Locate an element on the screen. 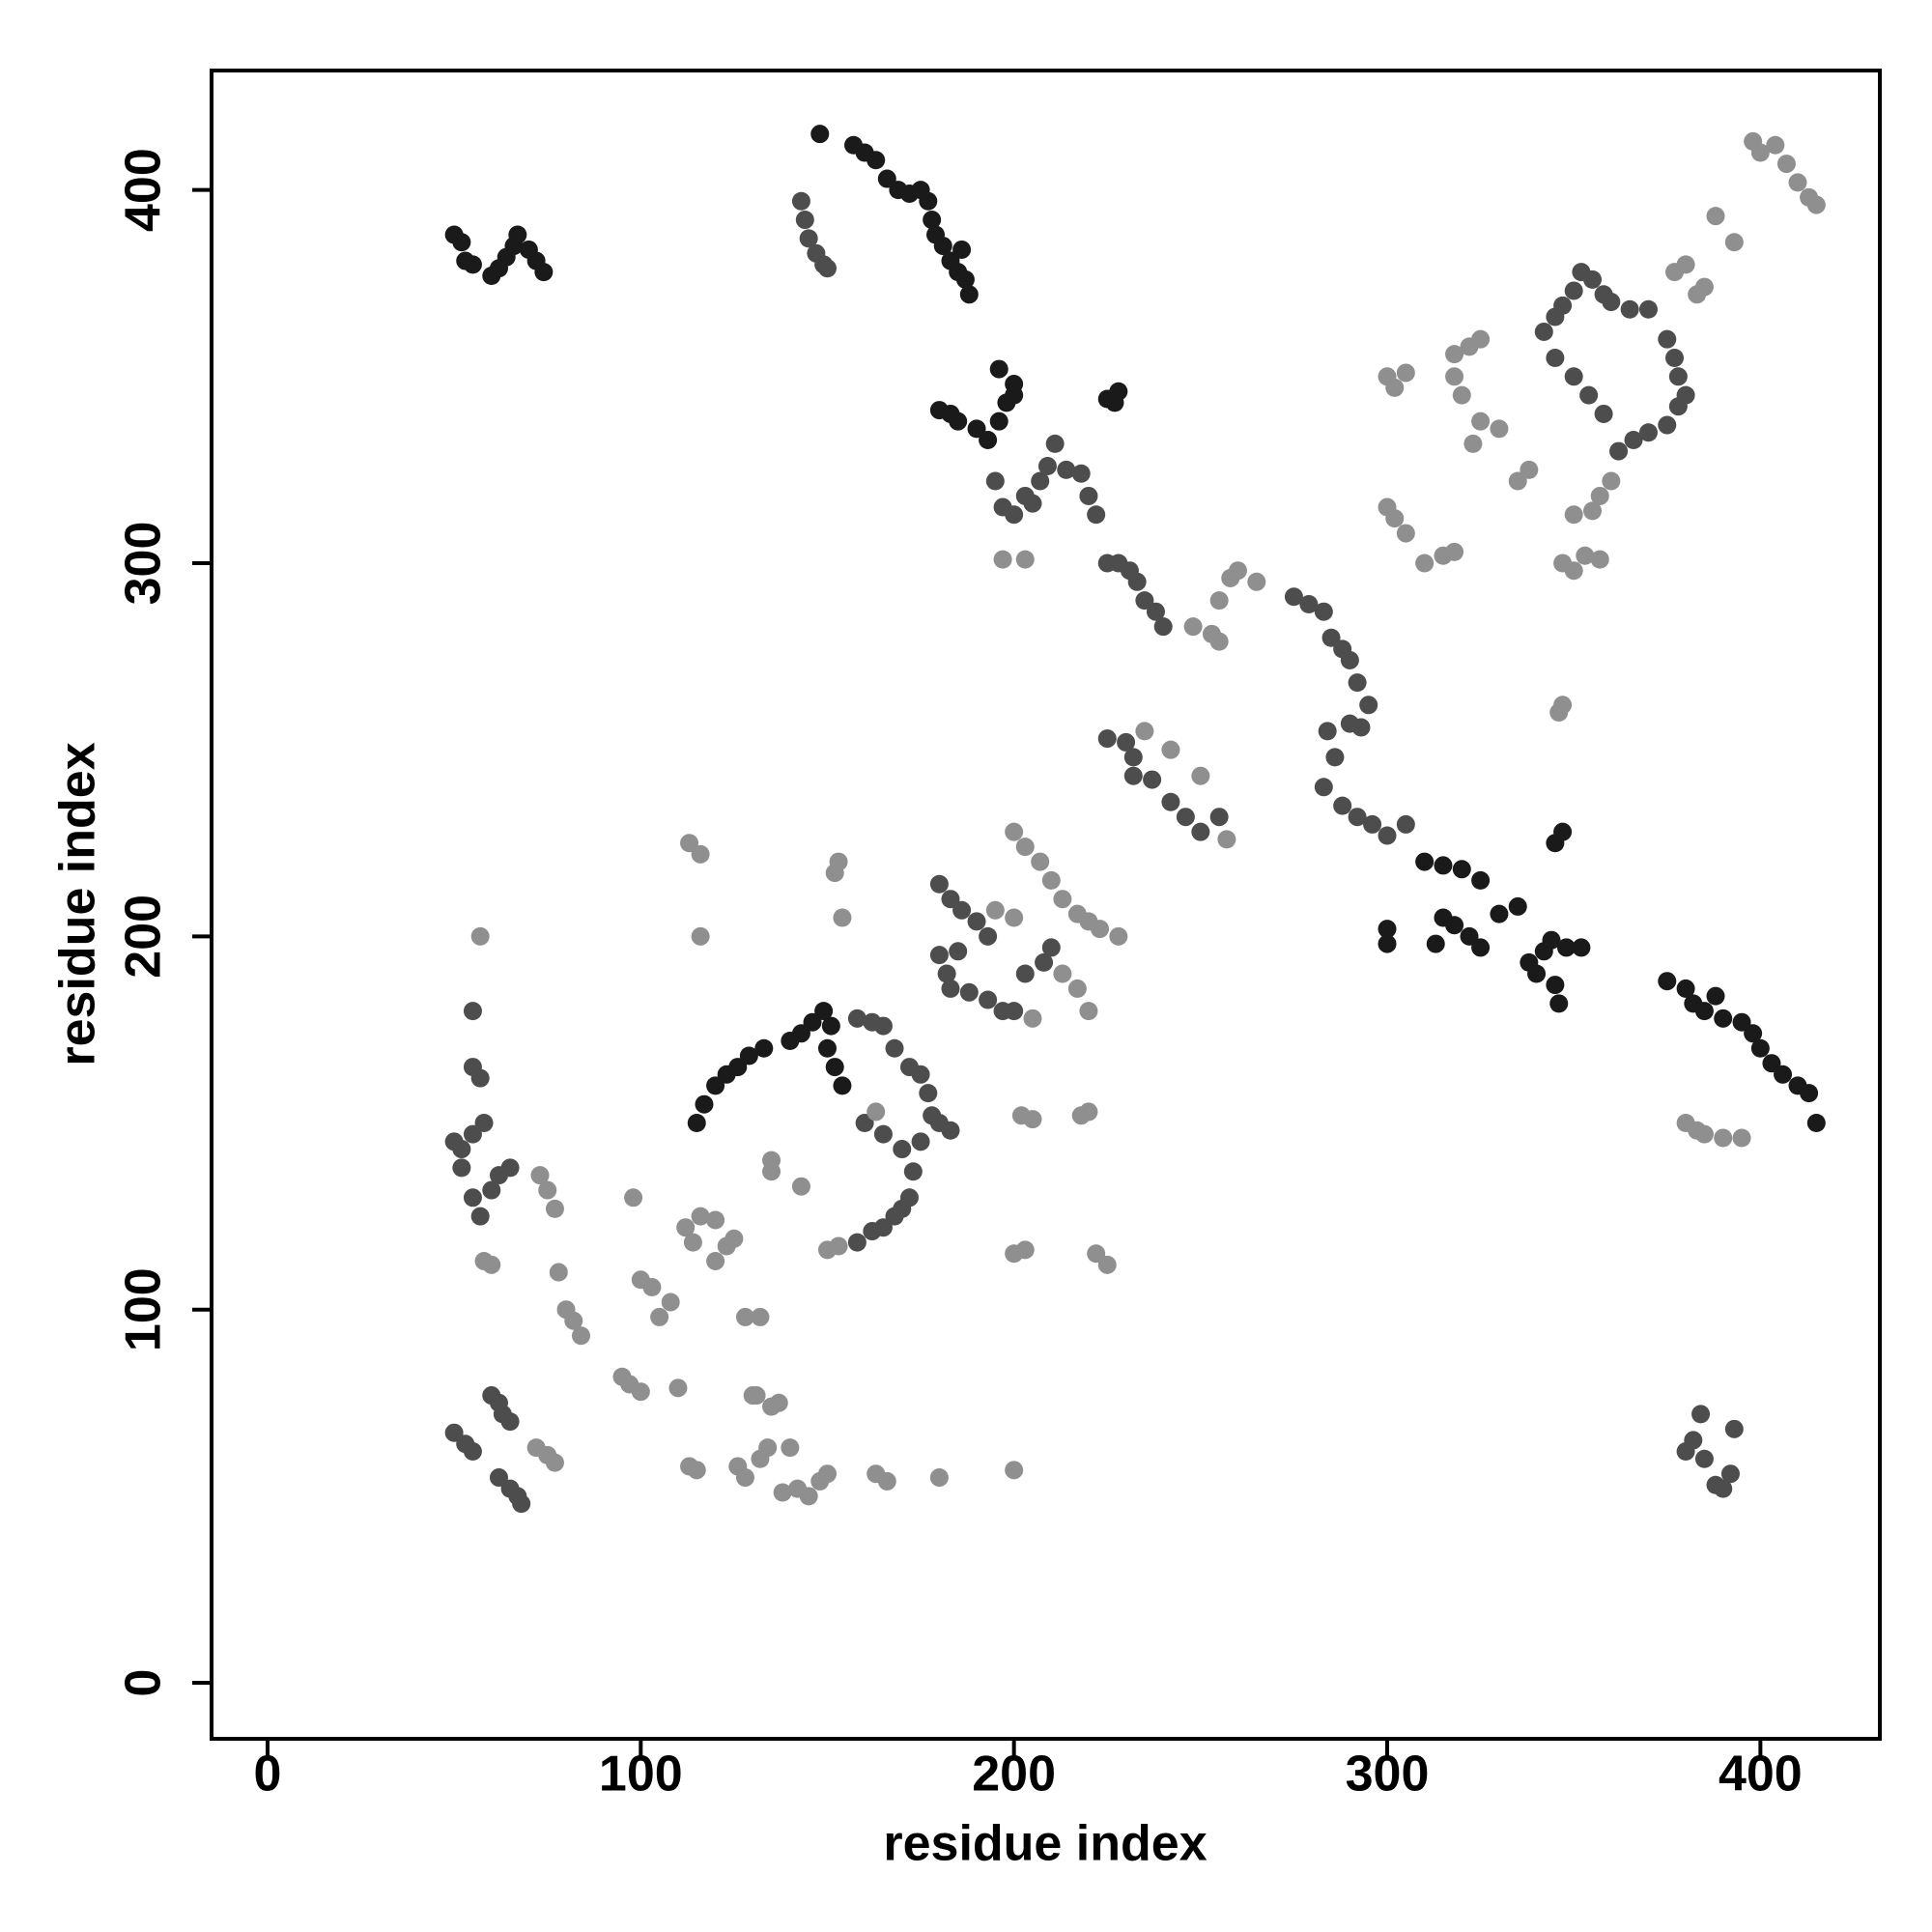 The height and width of the screenshot is (1932, 1932). x-tick-label: 100 is located at coordinates (641, 1775).